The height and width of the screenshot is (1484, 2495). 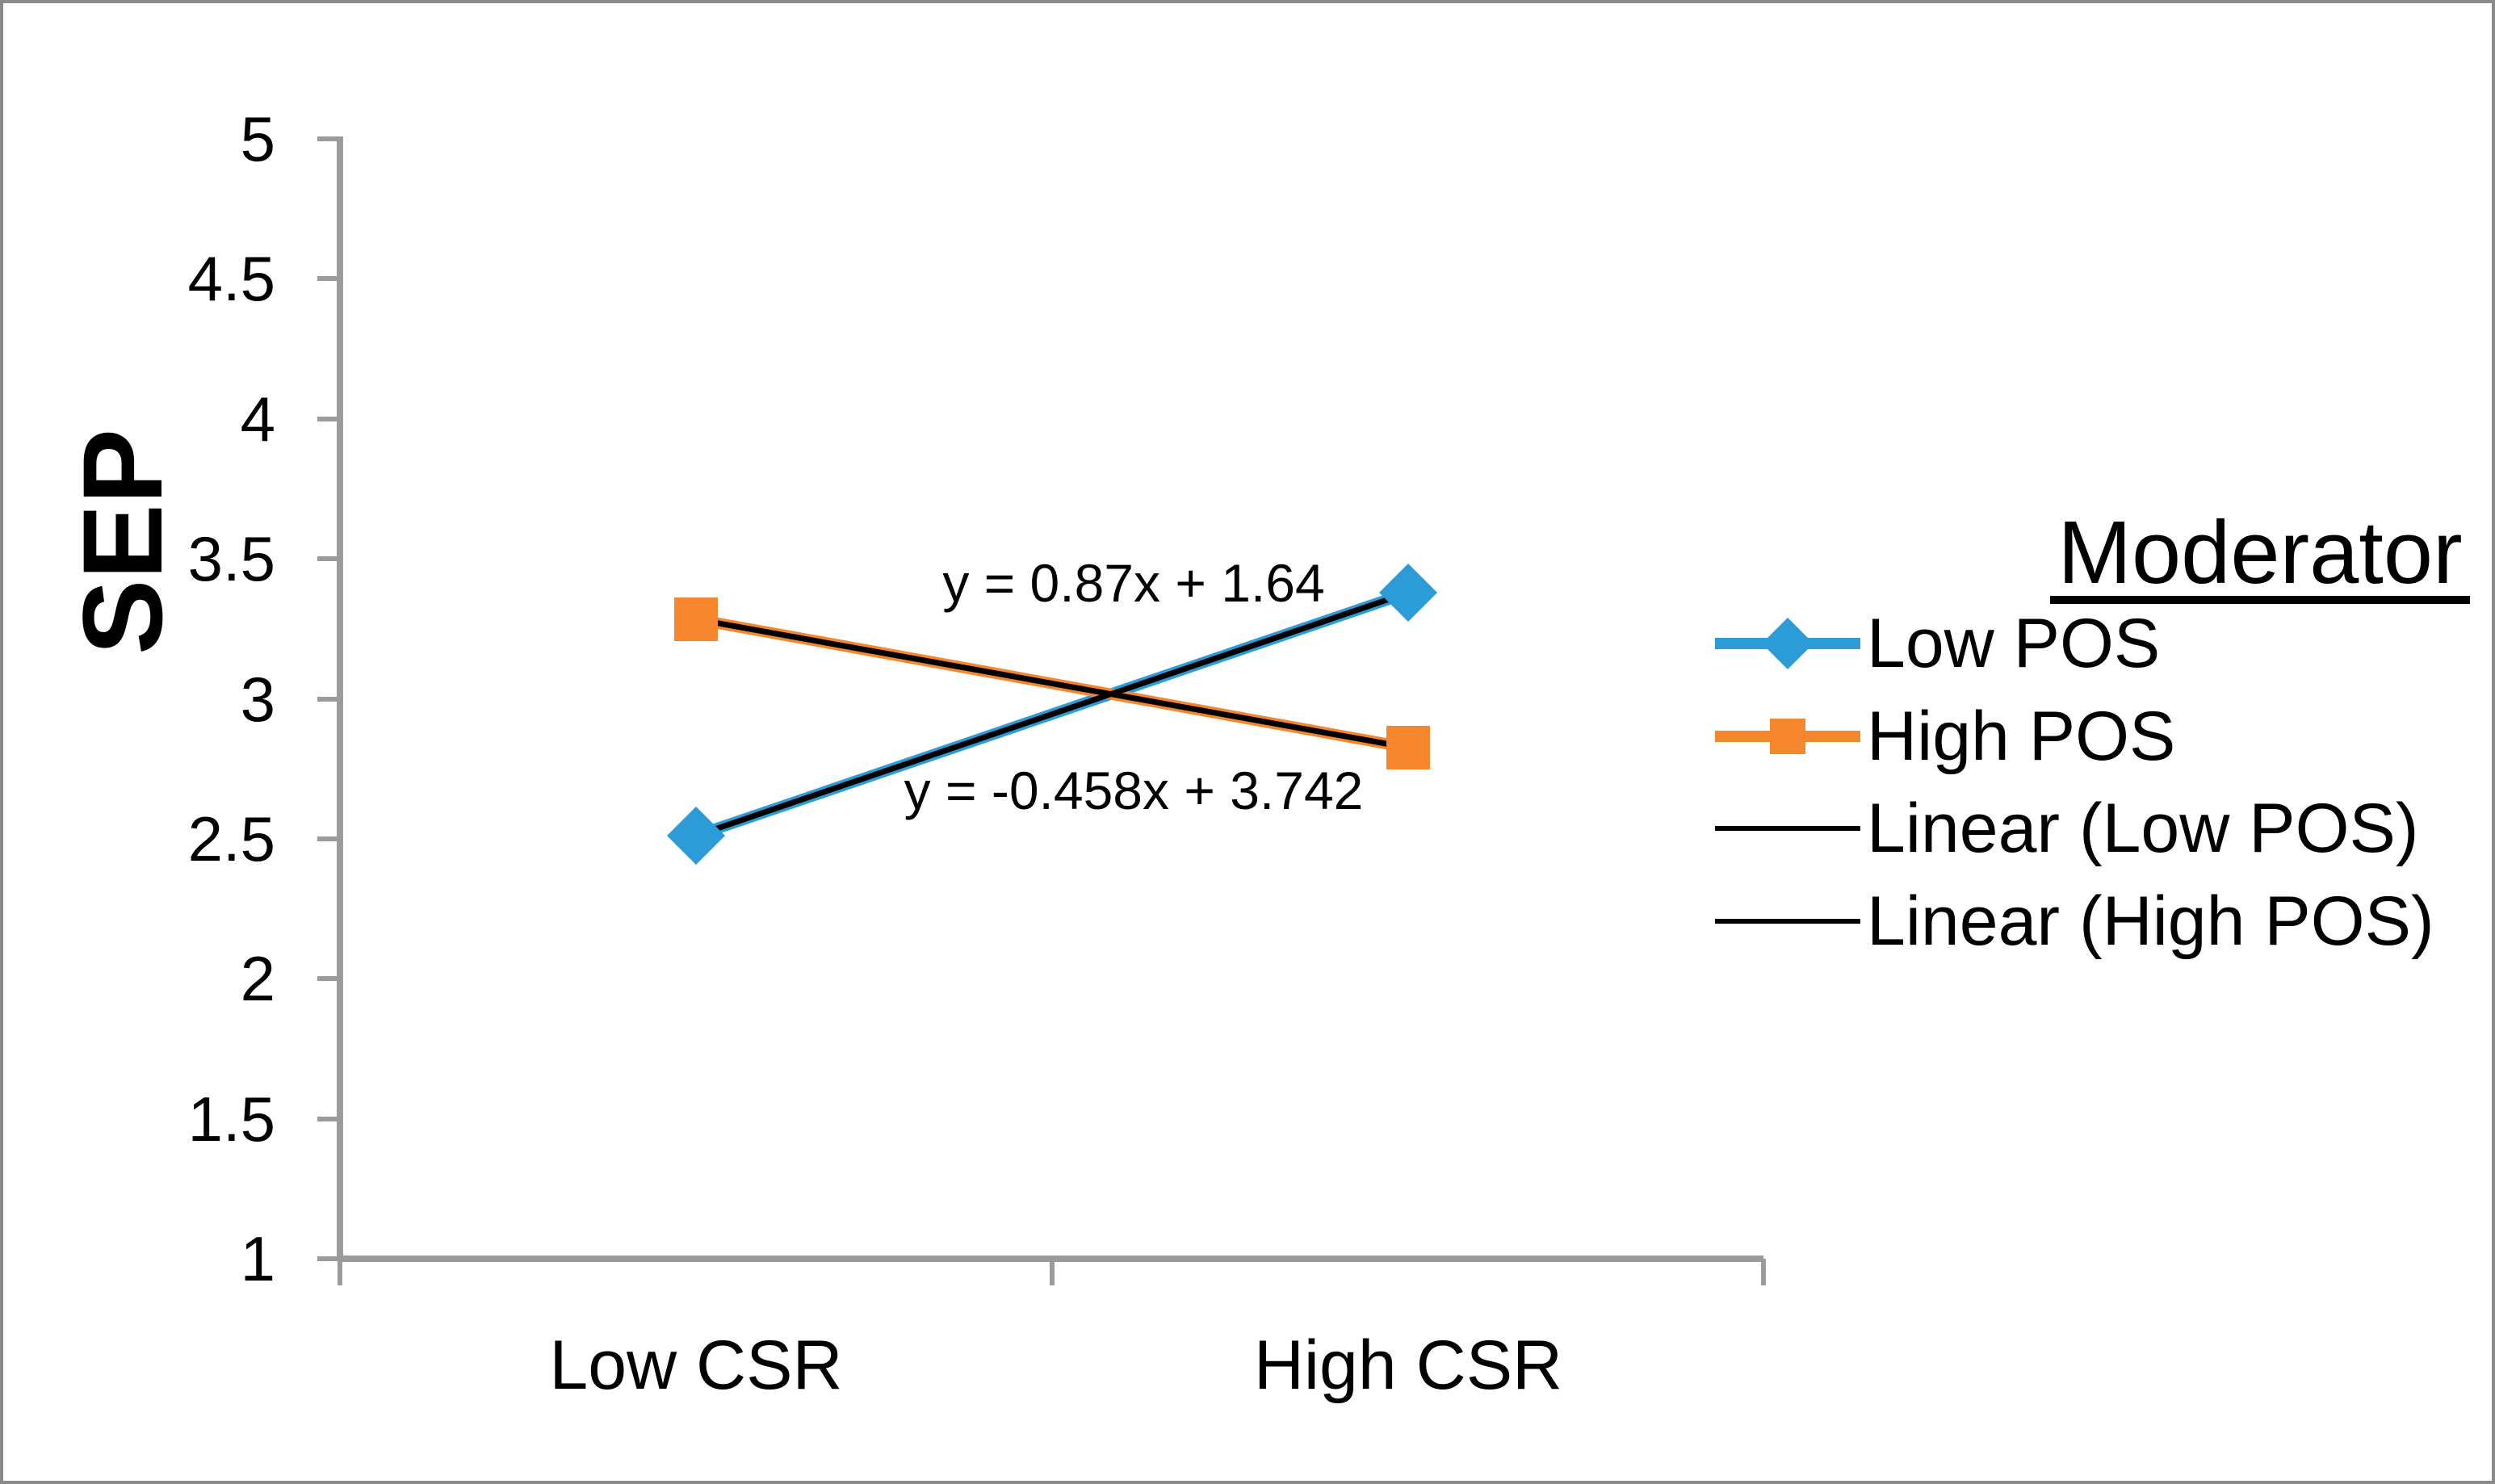 What do you see at coordinates (2021, 736) in the screenshot?
I see `legend-item-high-pos: High POS` at bounding box center [2021, 736].